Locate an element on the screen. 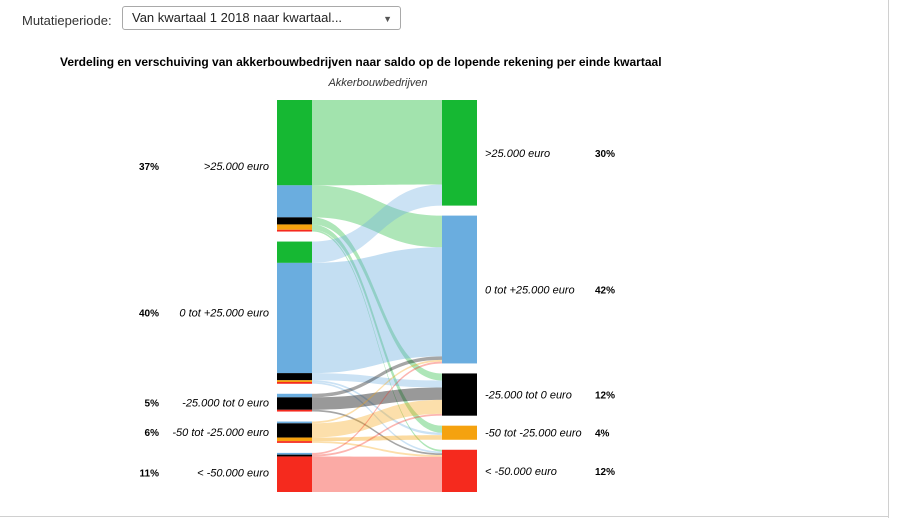 The width and height of the screenshot is (898, 518). period-label: Mutatieperiode: is located at coordinates (67, 20).